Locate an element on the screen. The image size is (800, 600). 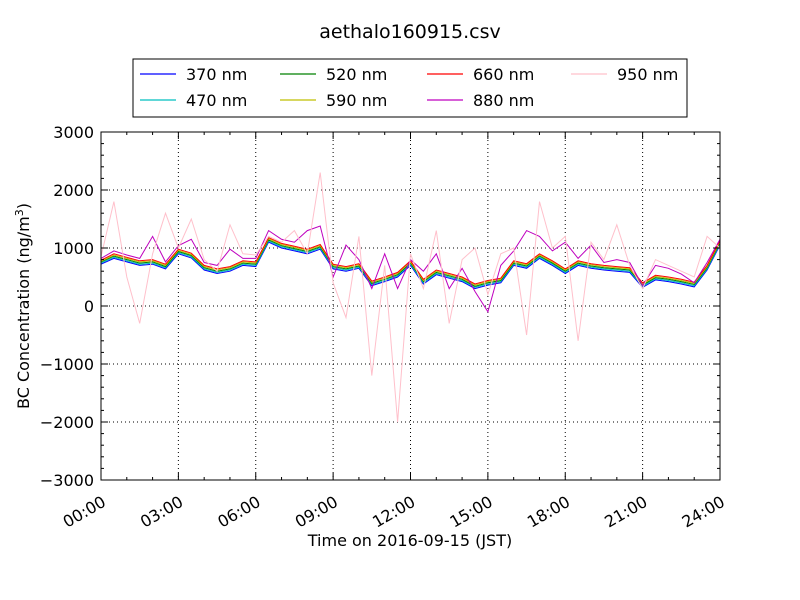
x-tick-label: 21:00 is located at coordinates (625, 512).